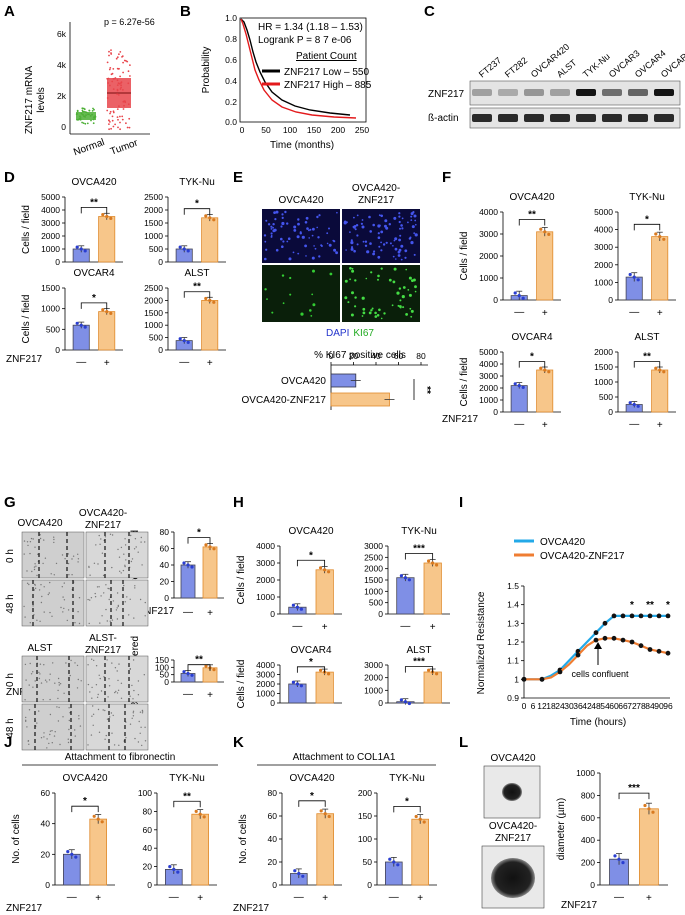  I want to click on panel-a-ytick: 6k, so click(62, 34).